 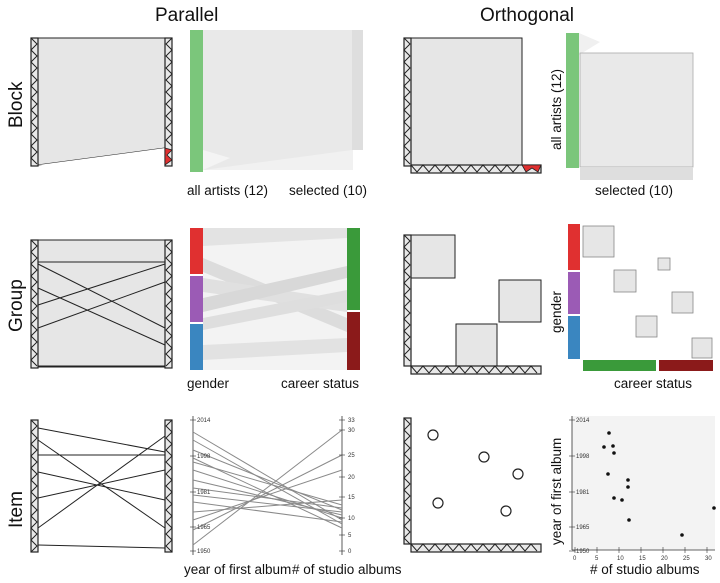 What do you see at coordinates (227, 190) in the screenshot?
I see `label-all-artists-parallel: all artists (12)` at bounding box center [227, 190].